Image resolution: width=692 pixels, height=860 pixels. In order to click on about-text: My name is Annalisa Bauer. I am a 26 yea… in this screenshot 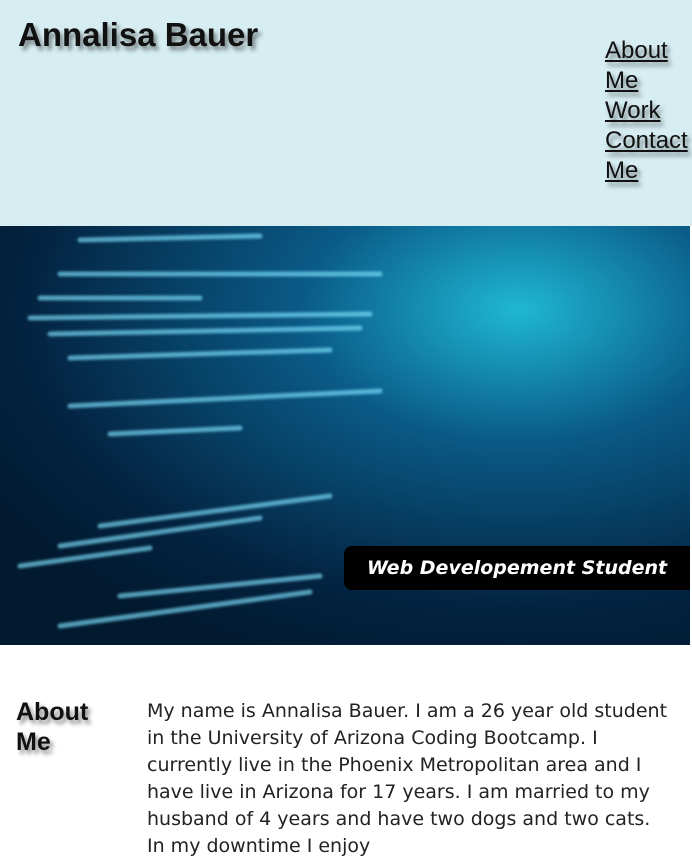, I will do `click(407, 778)`.